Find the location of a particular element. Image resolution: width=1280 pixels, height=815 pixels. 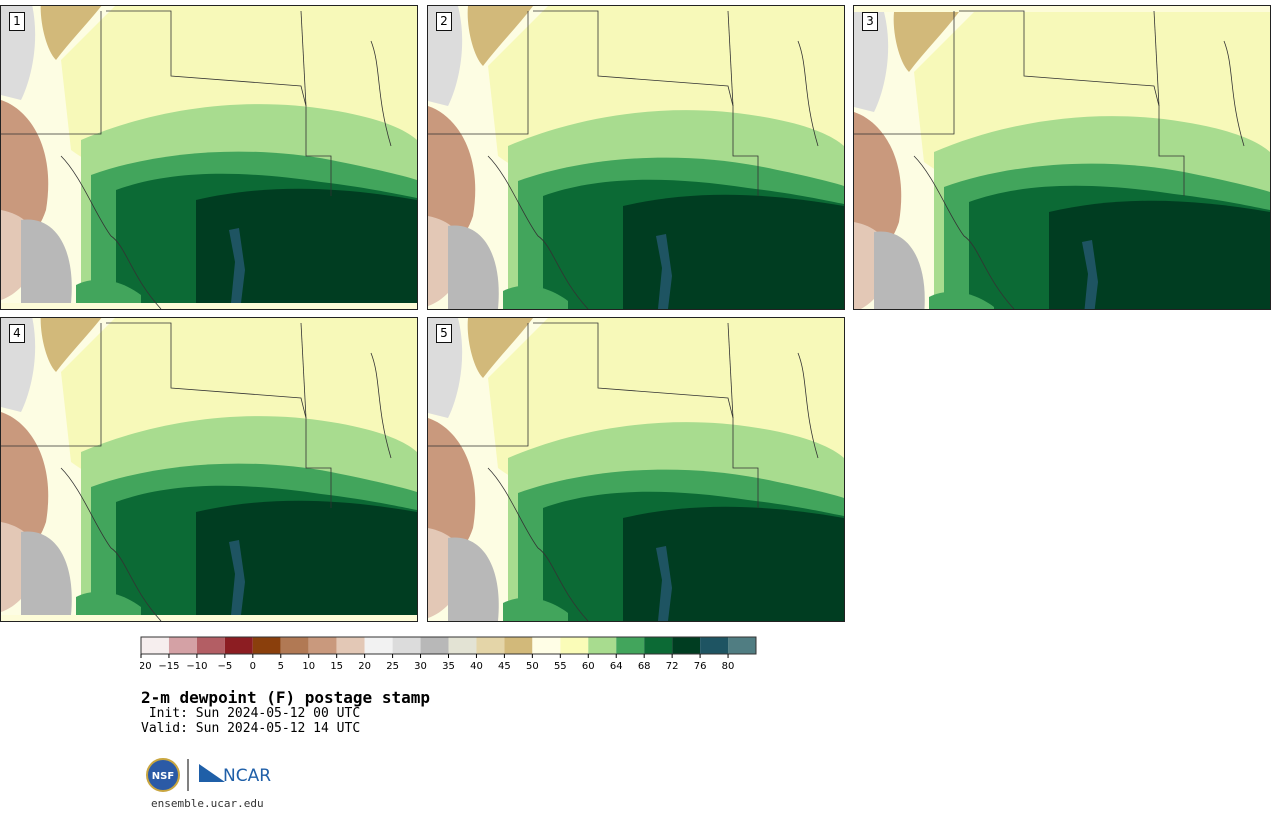

nsf-ncar-logo: NSF NCAR is located at coordinates (208, 775).